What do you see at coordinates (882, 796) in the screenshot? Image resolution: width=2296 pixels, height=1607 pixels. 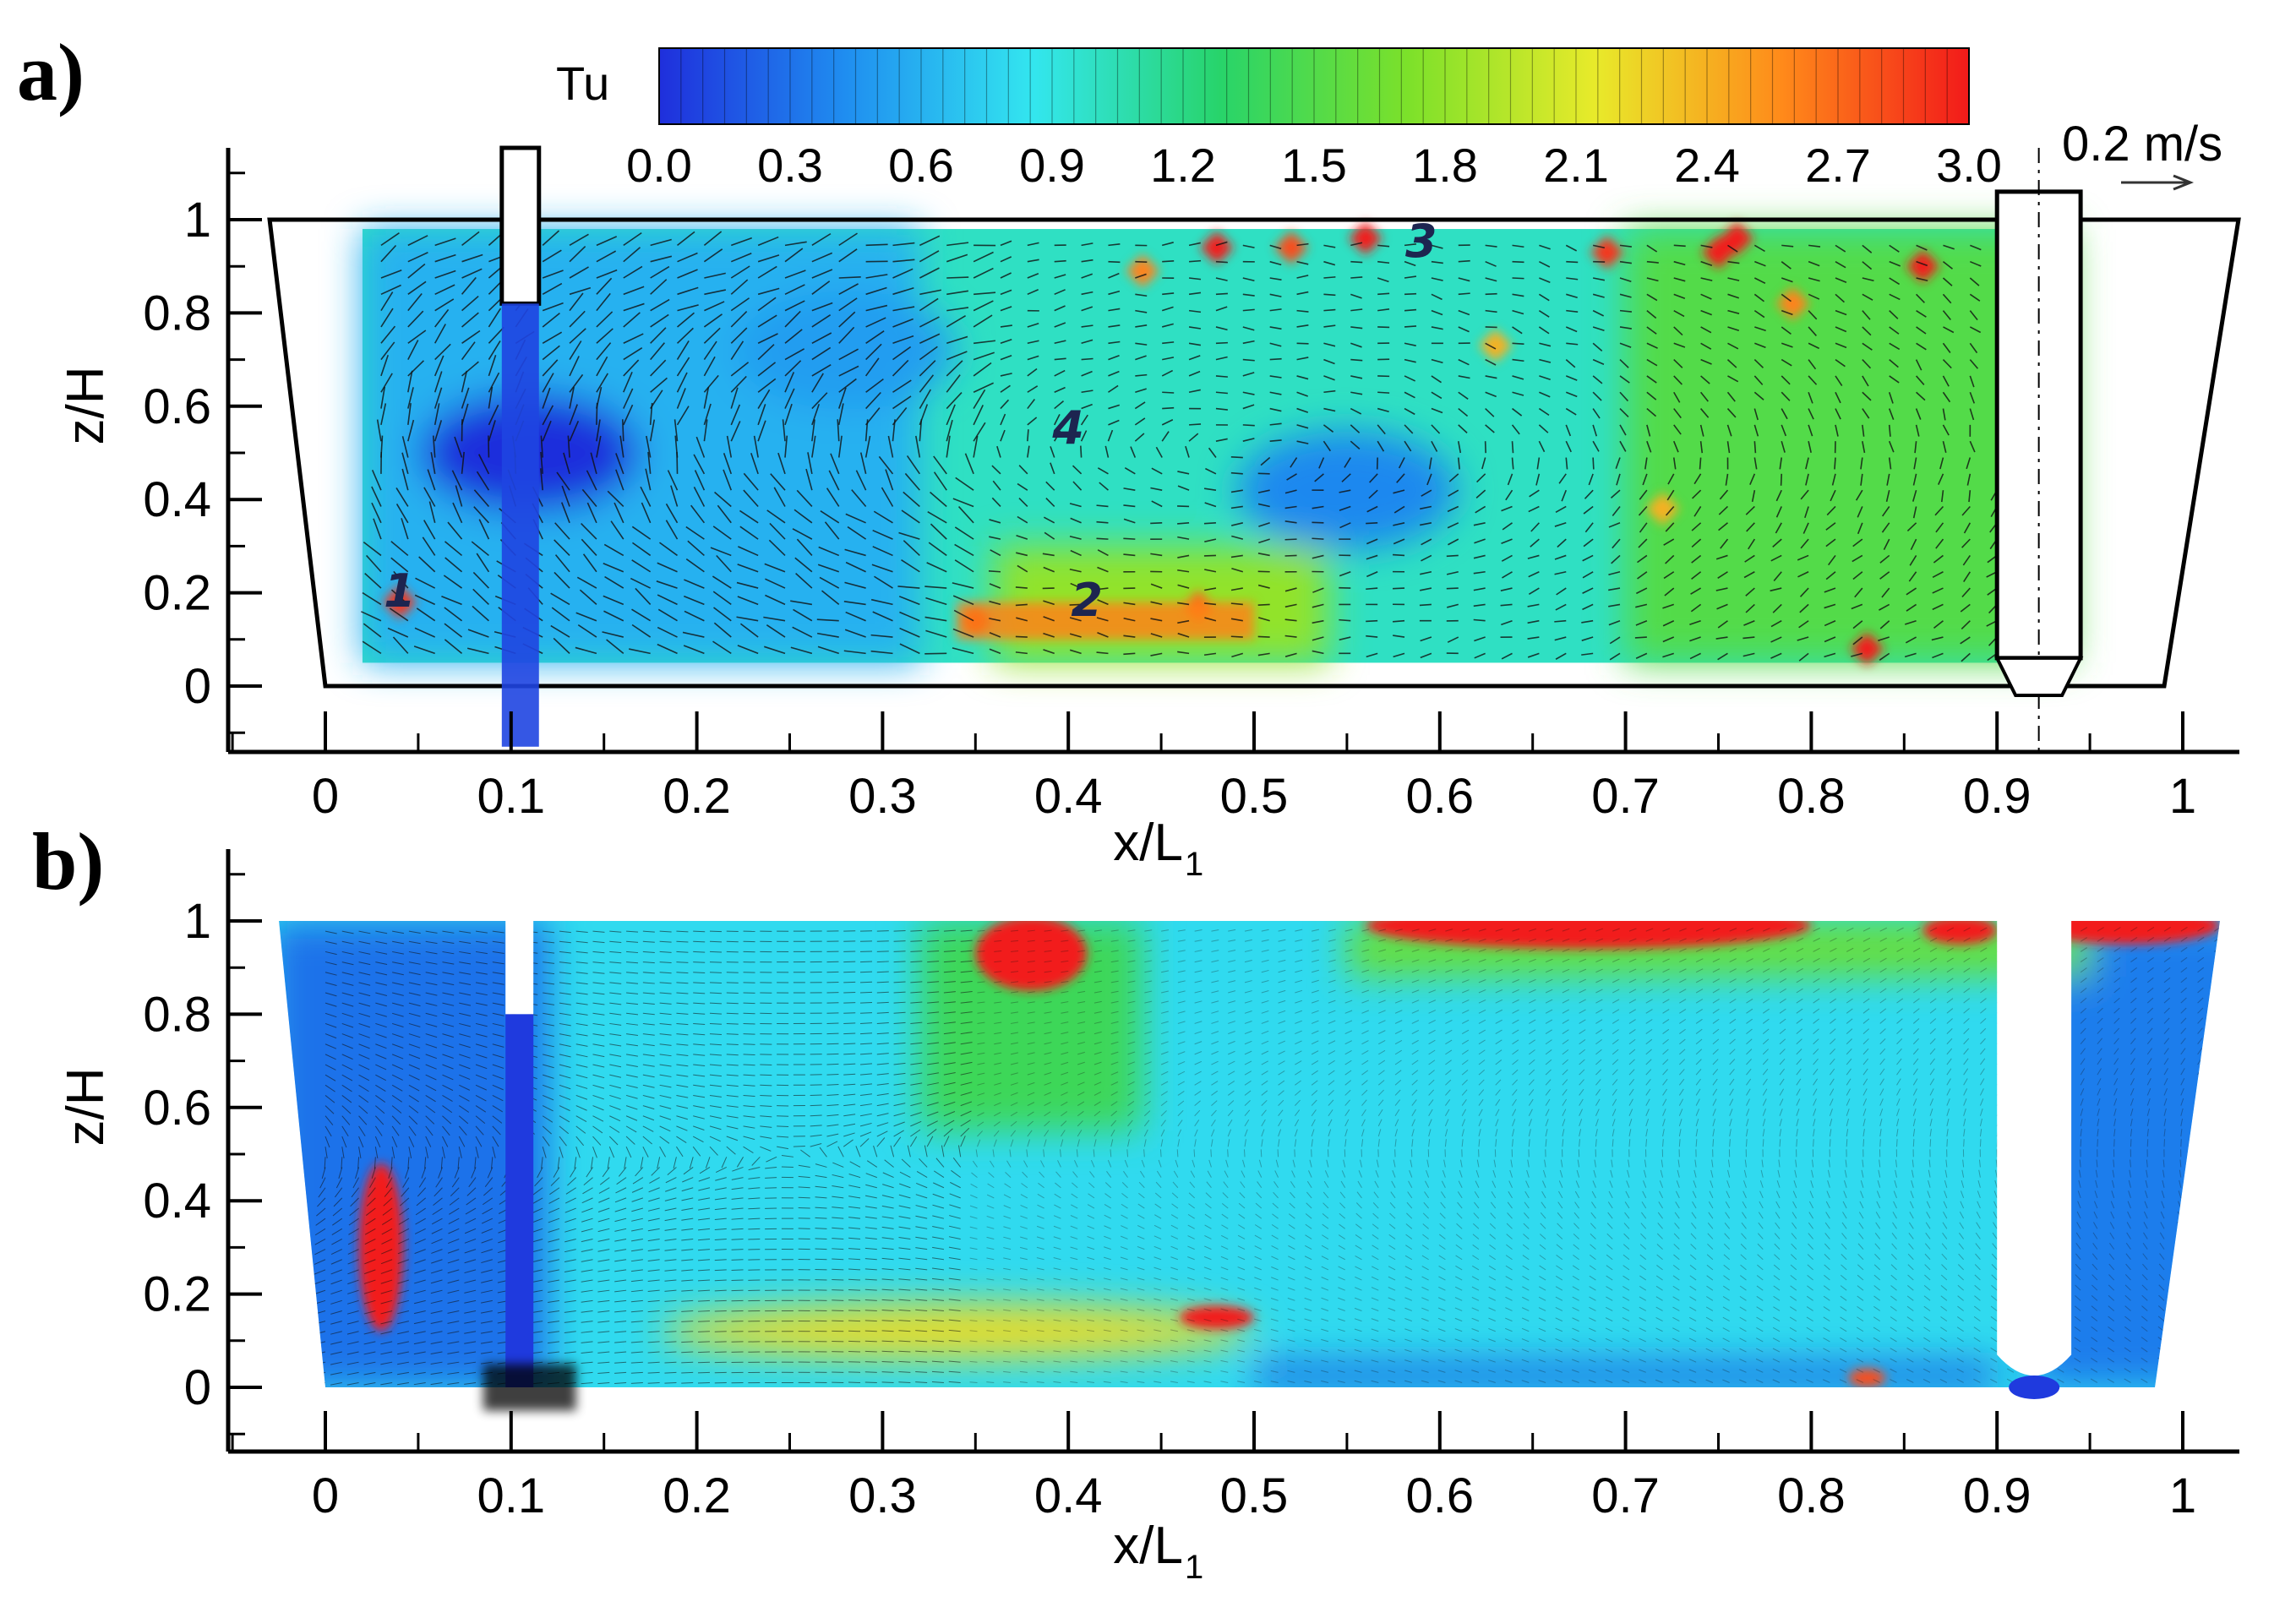 I see `x-tick-label: 0.3` at bounding box center [882, 796].